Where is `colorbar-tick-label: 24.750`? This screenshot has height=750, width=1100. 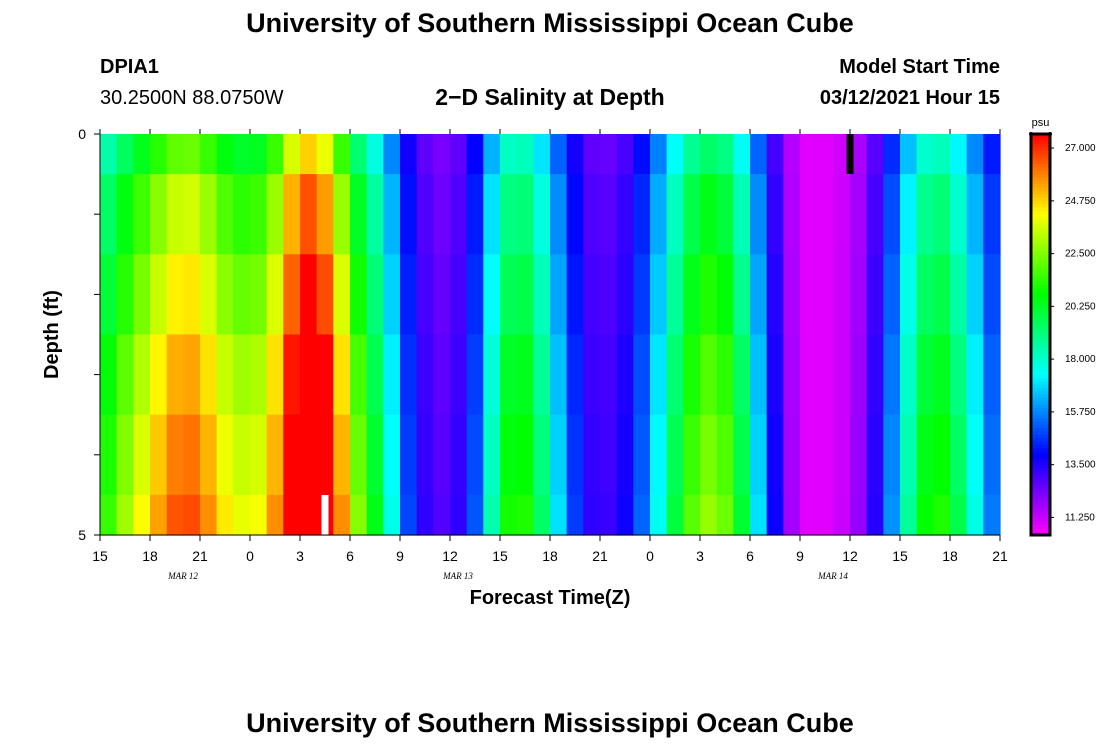
colorbar-tick-label: 24.750 is located at coordinates (1080, 201).